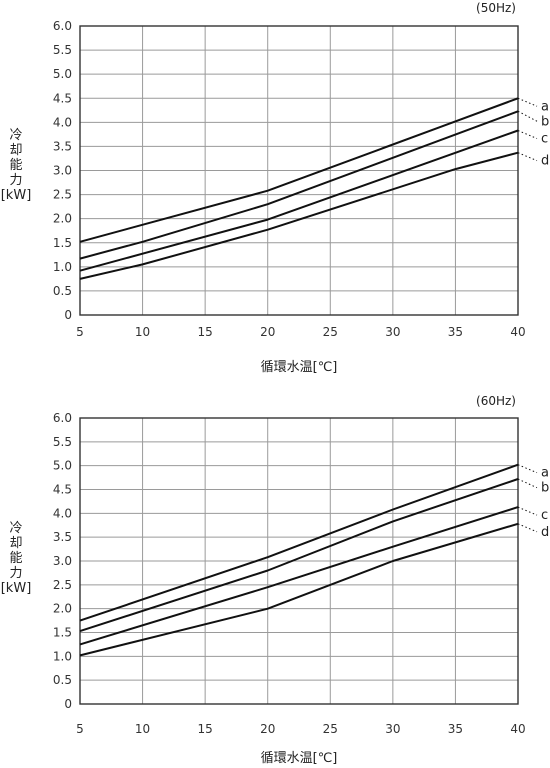  Describe the element at coordinates (496, 401) in the screenshot. I see `frequency-label: (60Hz)` at that location.